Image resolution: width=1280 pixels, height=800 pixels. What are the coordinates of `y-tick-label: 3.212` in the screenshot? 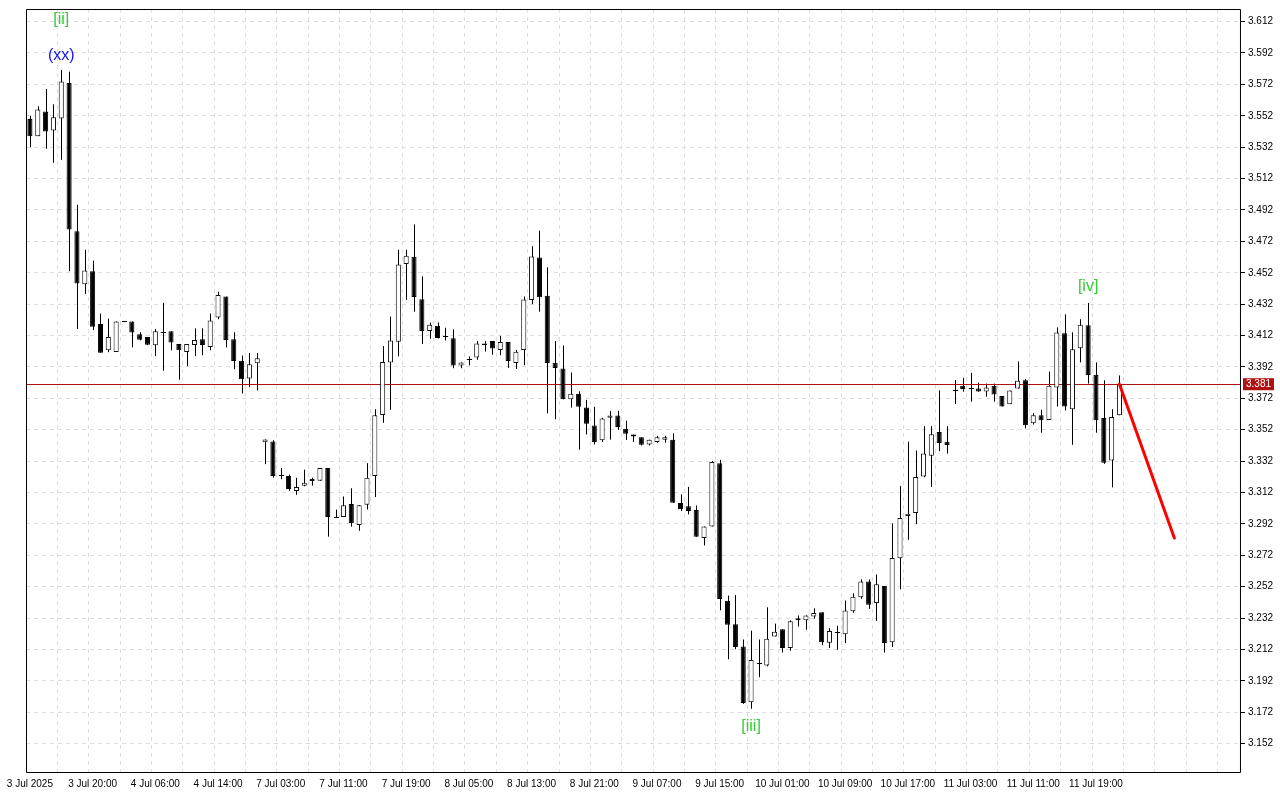 It's located at (1260, 649).